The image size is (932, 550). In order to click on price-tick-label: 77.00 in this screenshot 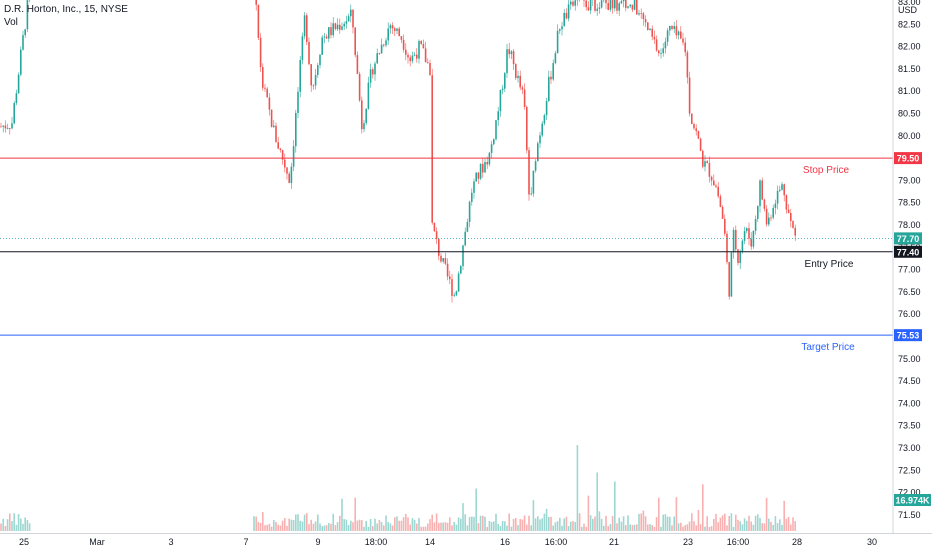, I will do `click(909, 270)`.